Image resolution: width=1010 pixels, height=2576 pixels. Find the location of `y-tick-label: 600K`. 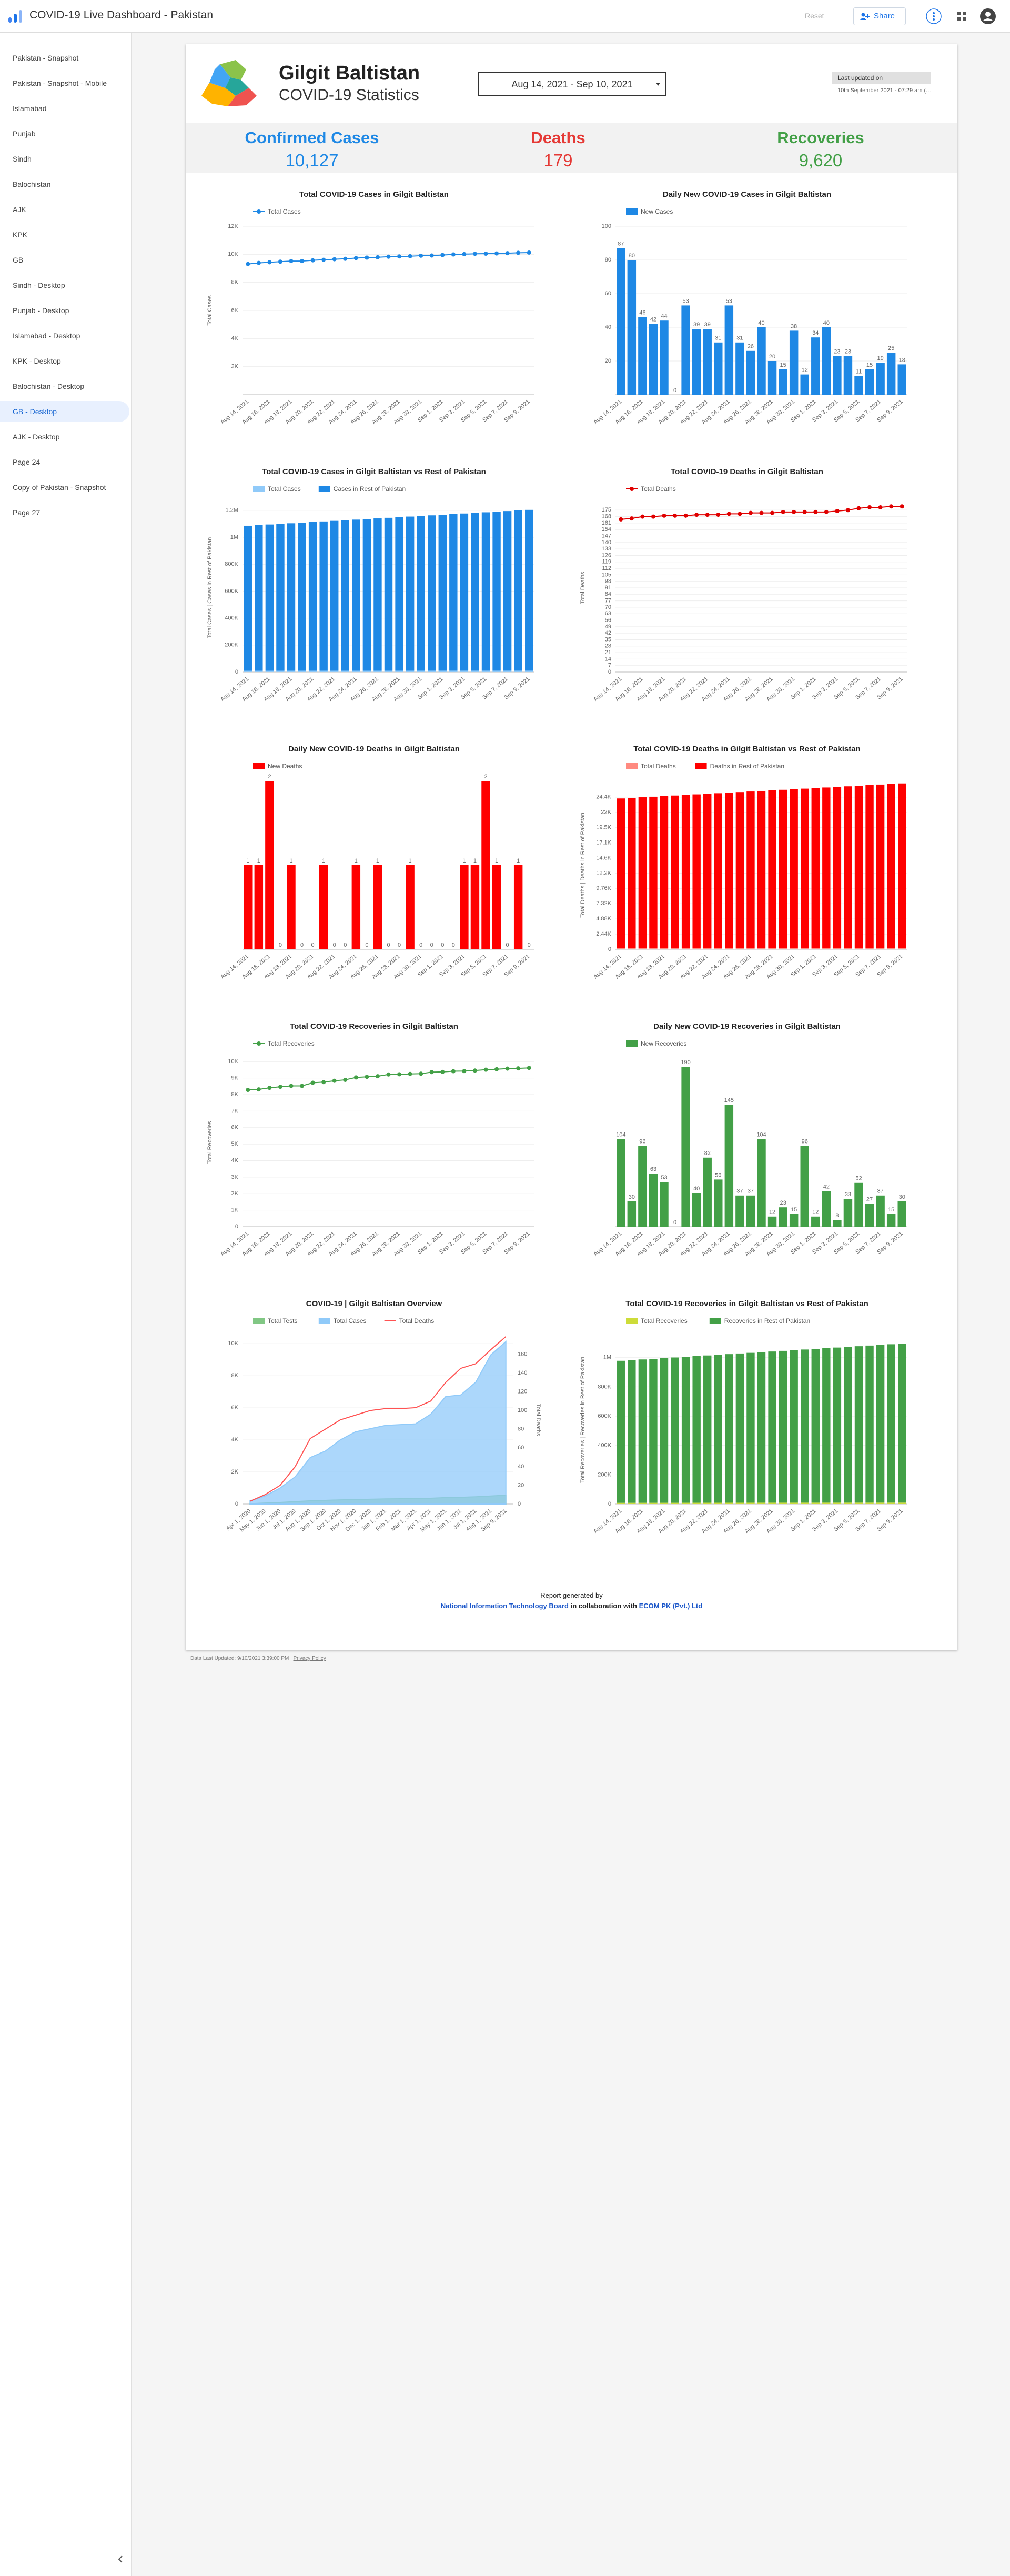

y-tick-label: 600K is located at coordinates (604, 1416).